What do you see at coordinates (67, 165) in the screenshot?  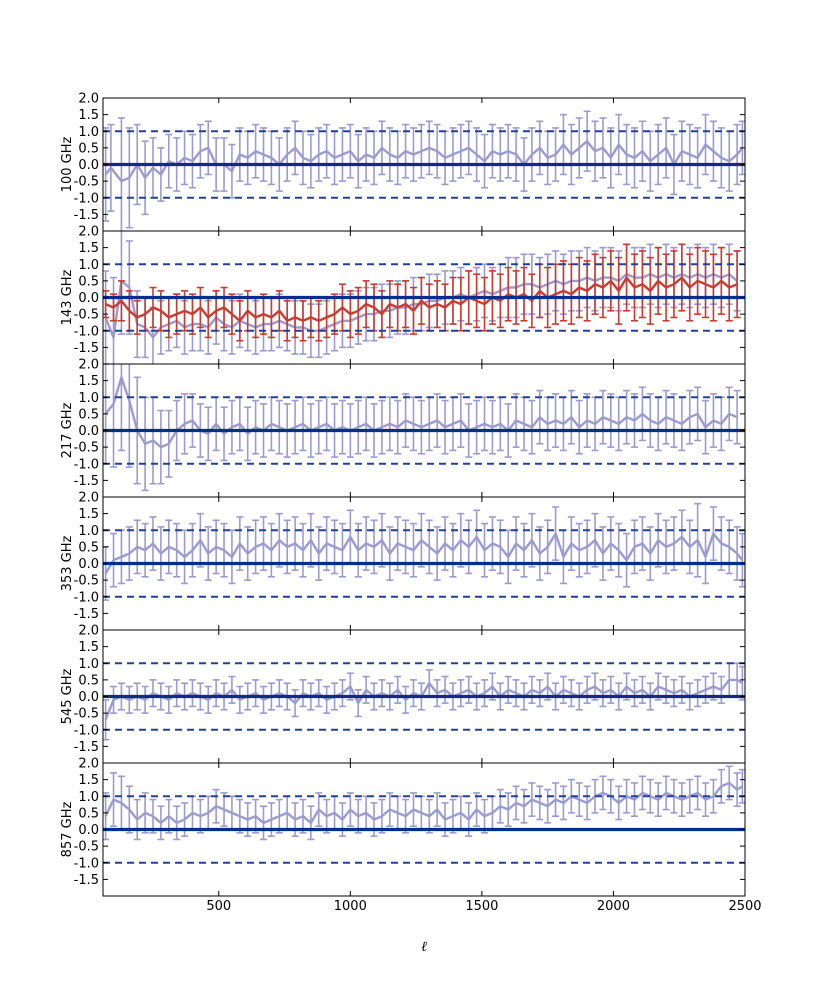 I see `panel-ylabel: 100 GHz` at bounding box center [67, 165].